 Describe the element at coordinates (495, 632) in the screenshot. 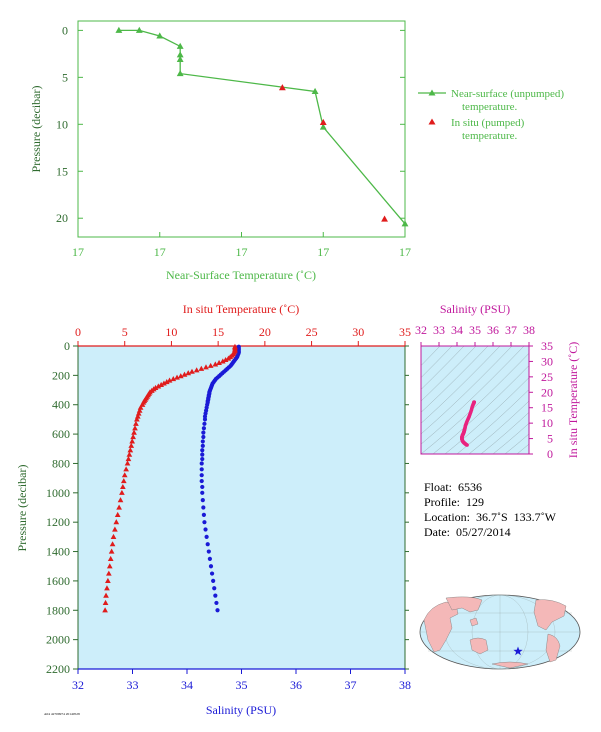

I see `map-land` at that location.